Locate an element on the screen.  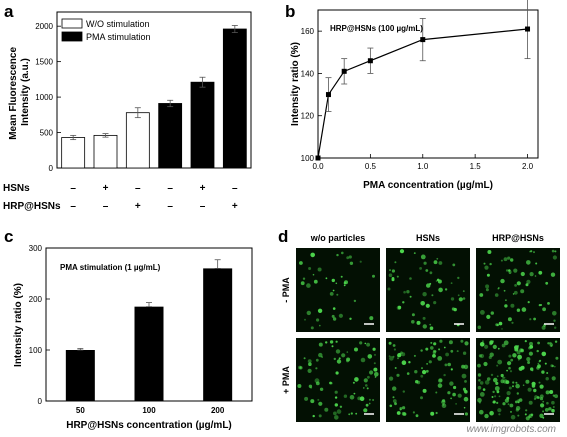
chart-b-xtick-label-4: 2.0 is located at coordinates (528, 166).